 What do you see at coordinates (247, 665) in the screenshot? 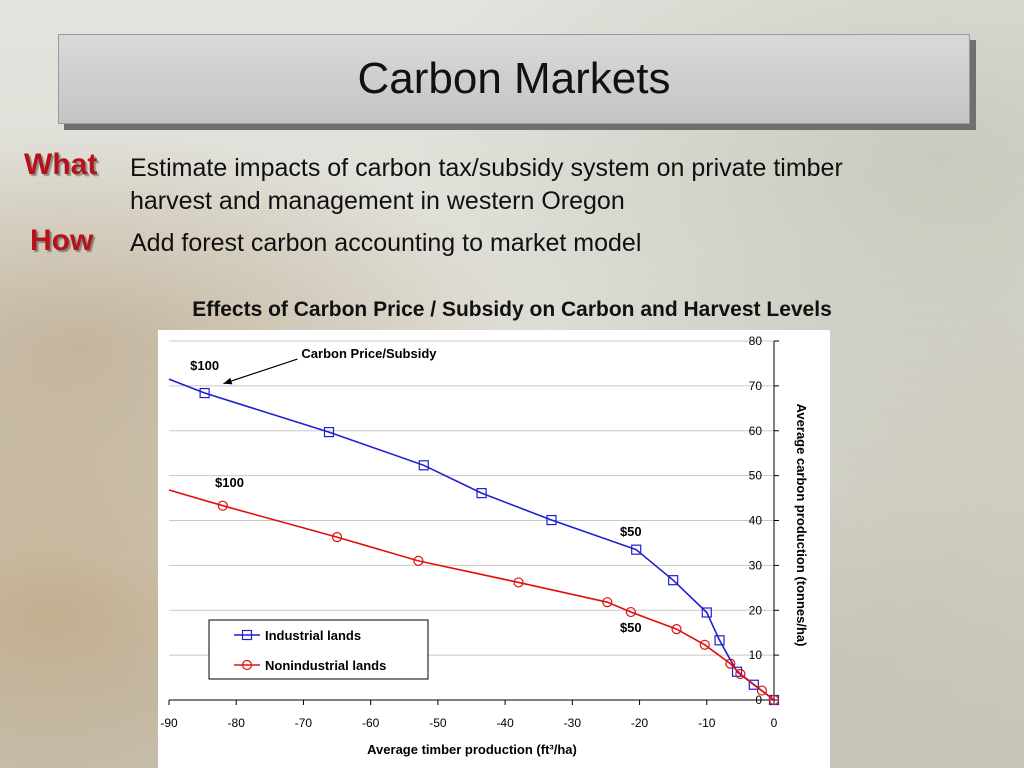
I see `legend-marker-circle` at bounding box center [247, 665].